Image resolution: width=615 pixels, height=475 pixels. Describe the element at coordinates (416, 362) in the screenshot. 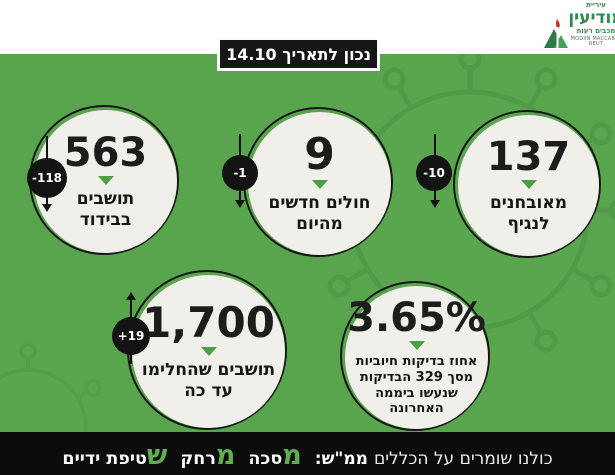

I see `stat-label-line: אחוז בדיקות חיוביות` at that location.